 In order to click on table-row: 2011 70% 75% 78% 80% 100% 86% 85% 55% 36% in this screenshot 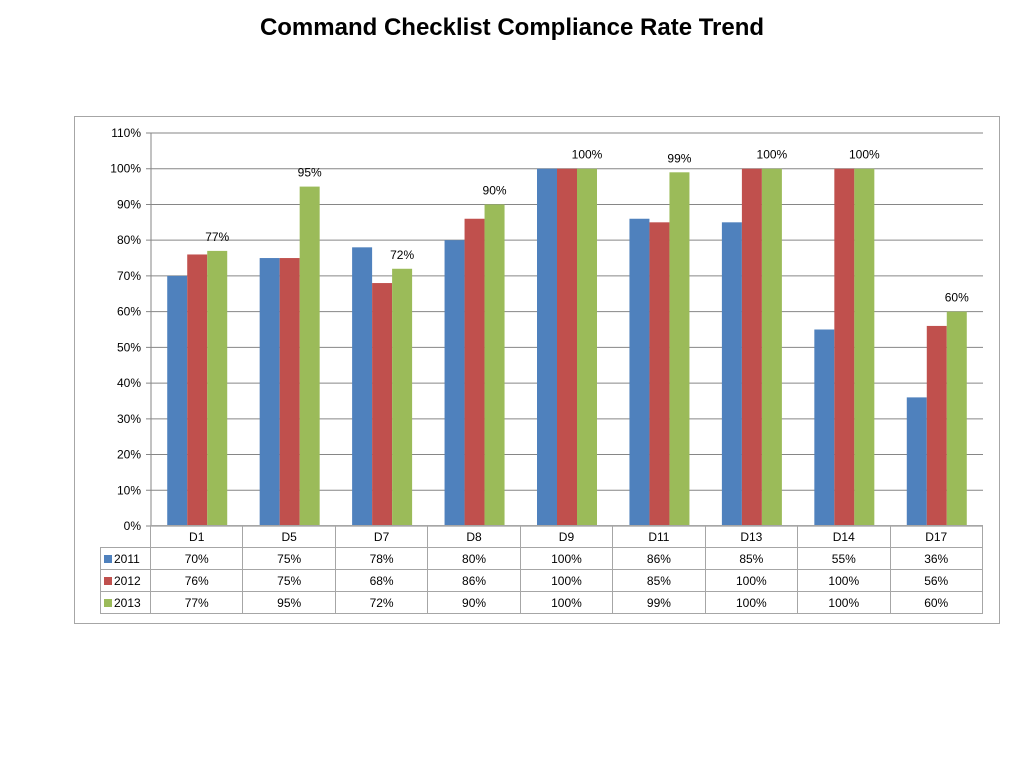, I will do `click(541, 558)`.